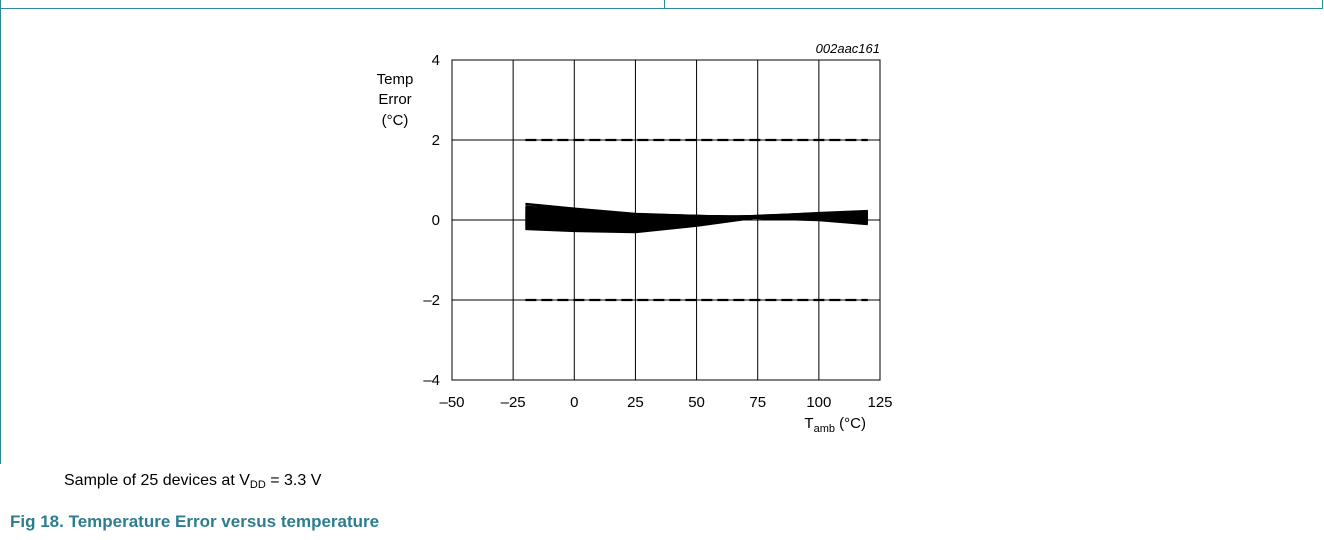 The width and height of the screenshot is (1324, 540). What do you see at coordinates (757, 402) in the screenshot?
I see `x-tick-label: 75` at bounding box center [757, 402].